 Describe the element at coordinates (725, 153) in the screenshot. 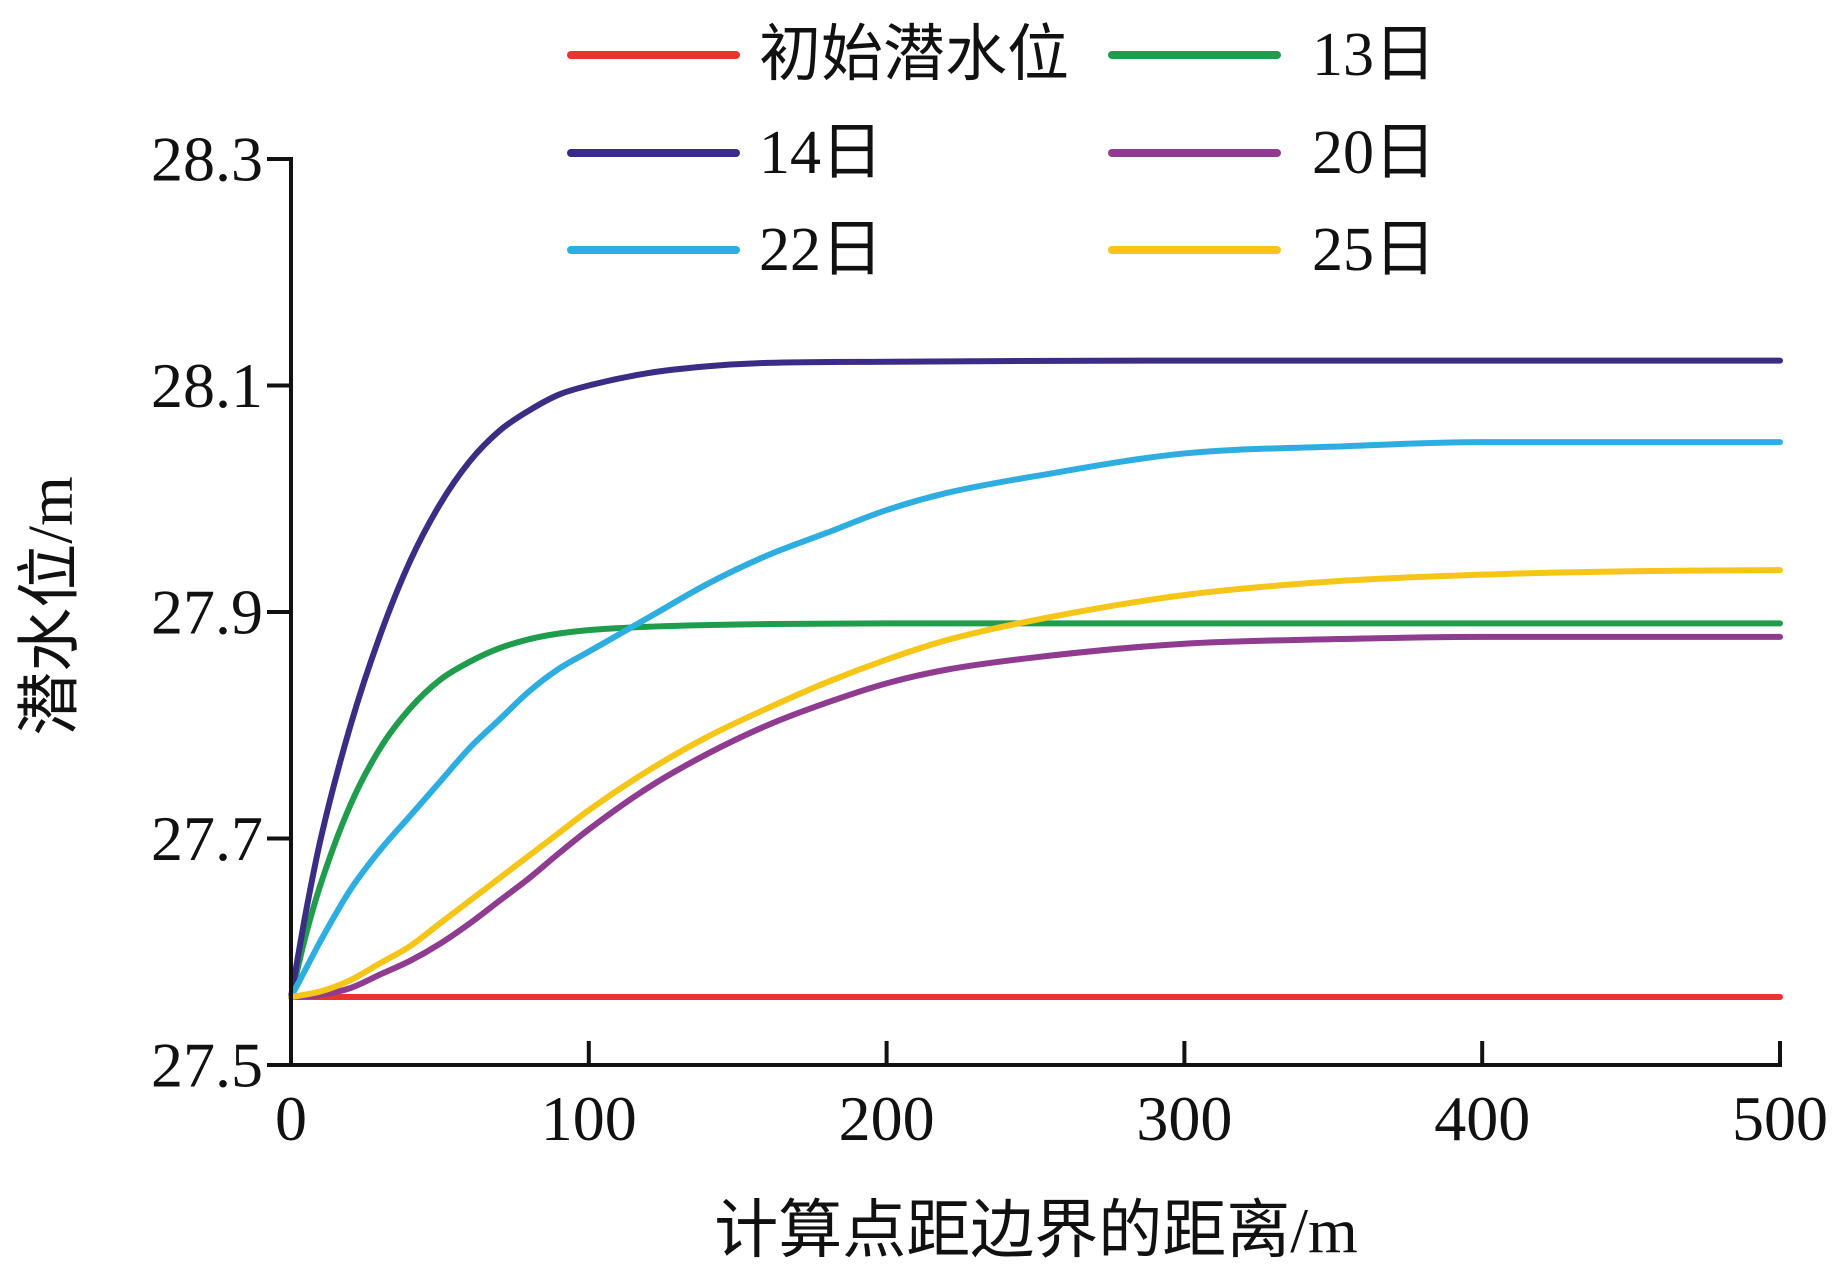

I see `legend-item-3: 14日` at that location.